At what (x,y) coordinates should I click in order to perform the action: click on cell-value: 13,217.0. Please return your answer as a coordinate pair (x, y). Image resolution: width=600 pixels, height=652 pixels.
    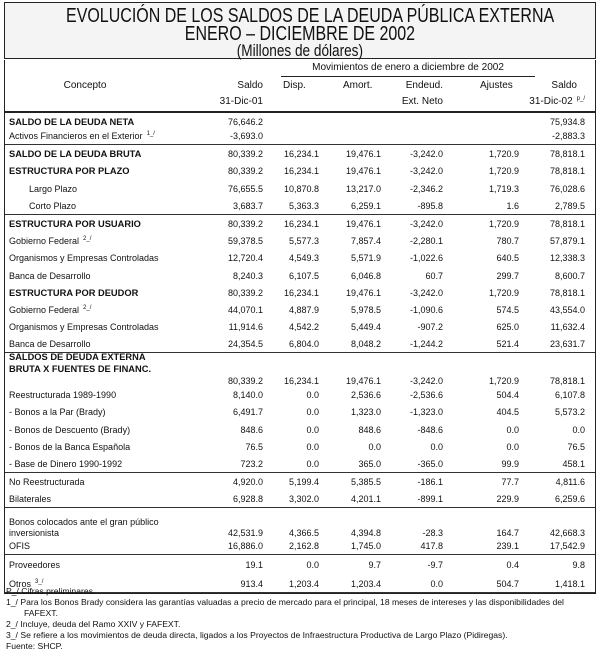
    Looking at the image, I should click on (363, 188).